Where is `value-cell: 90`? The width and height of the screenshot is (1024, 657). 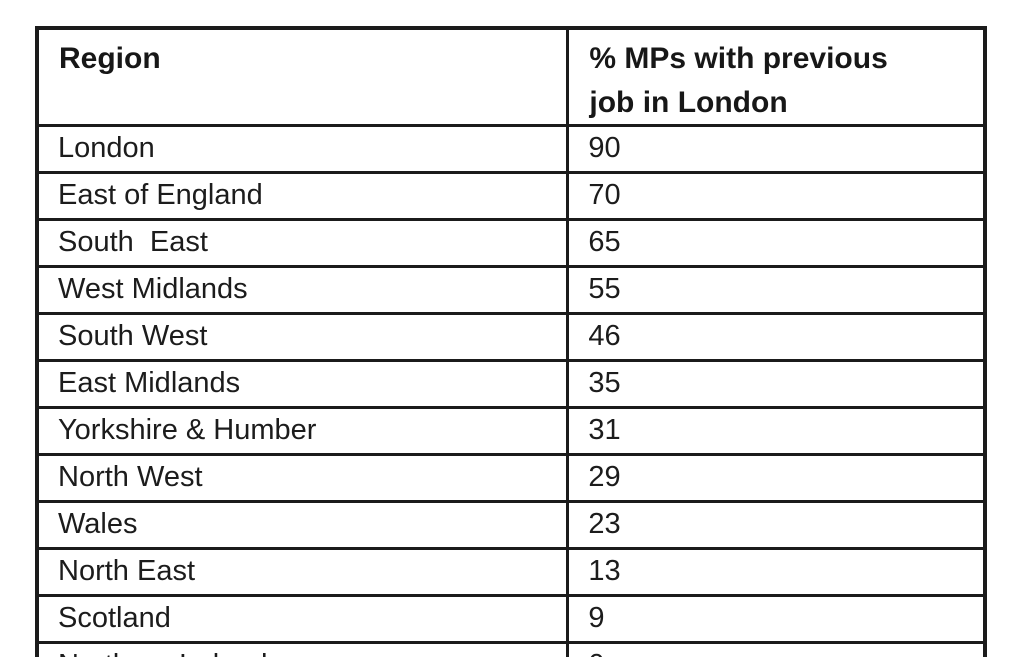 value-cell: 90 is located at coordinates (776, 149).